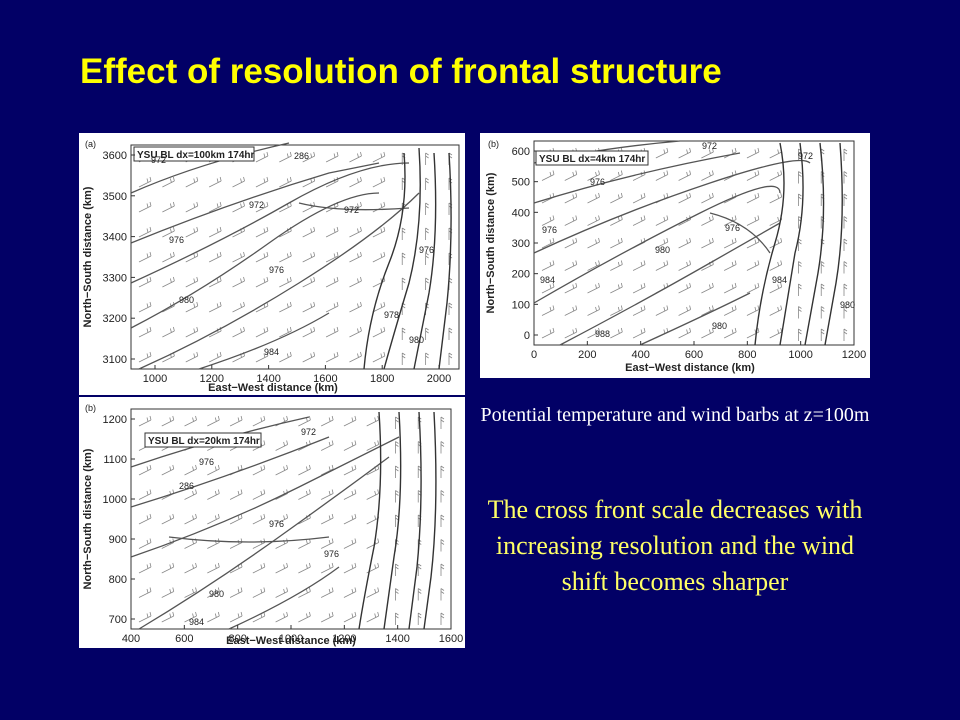 Image resolution: width=960 pixels, height=720 pixels. Describe the element at coordinates (382, 379) in the screenshot. I see `x-tick-label: 1800` at that location.